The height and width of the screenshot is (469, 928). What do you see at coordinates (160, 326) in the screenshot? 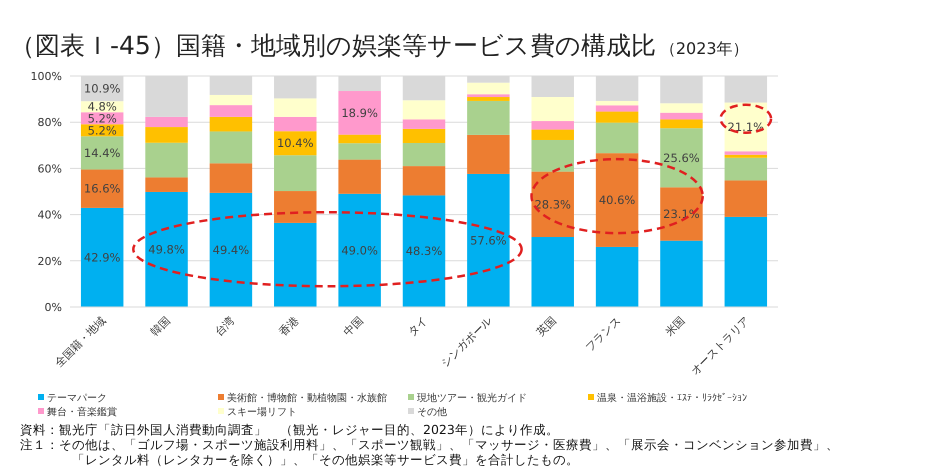
I see `x-tick-label: 韓国` at bounding box center [160, 326].